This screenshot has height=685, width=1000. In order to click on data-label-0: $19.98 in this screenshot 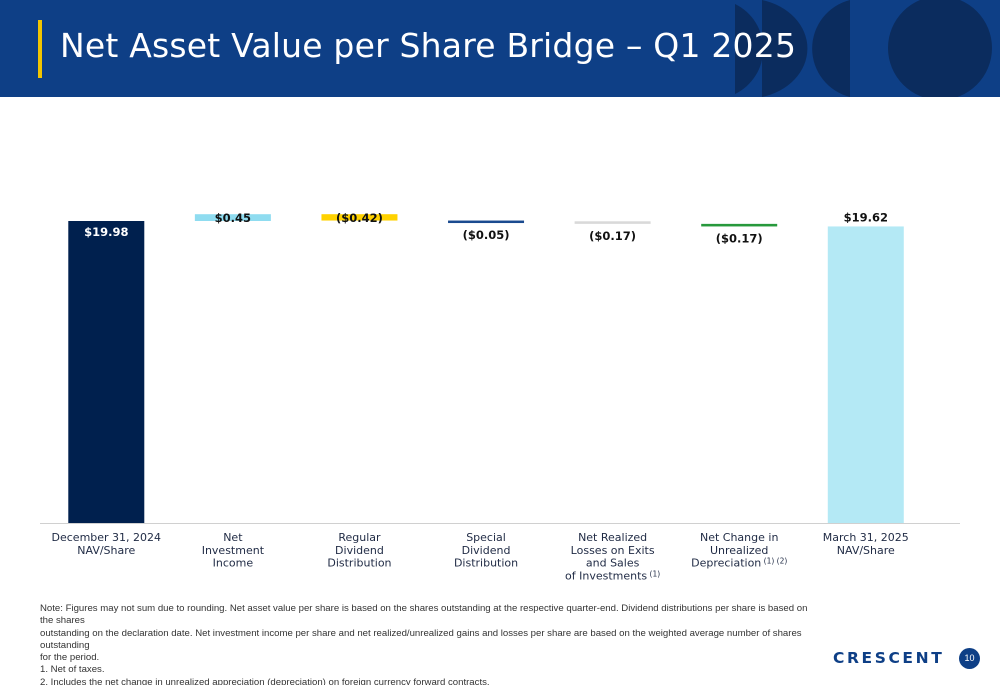, I will do `click(106, 232)`.